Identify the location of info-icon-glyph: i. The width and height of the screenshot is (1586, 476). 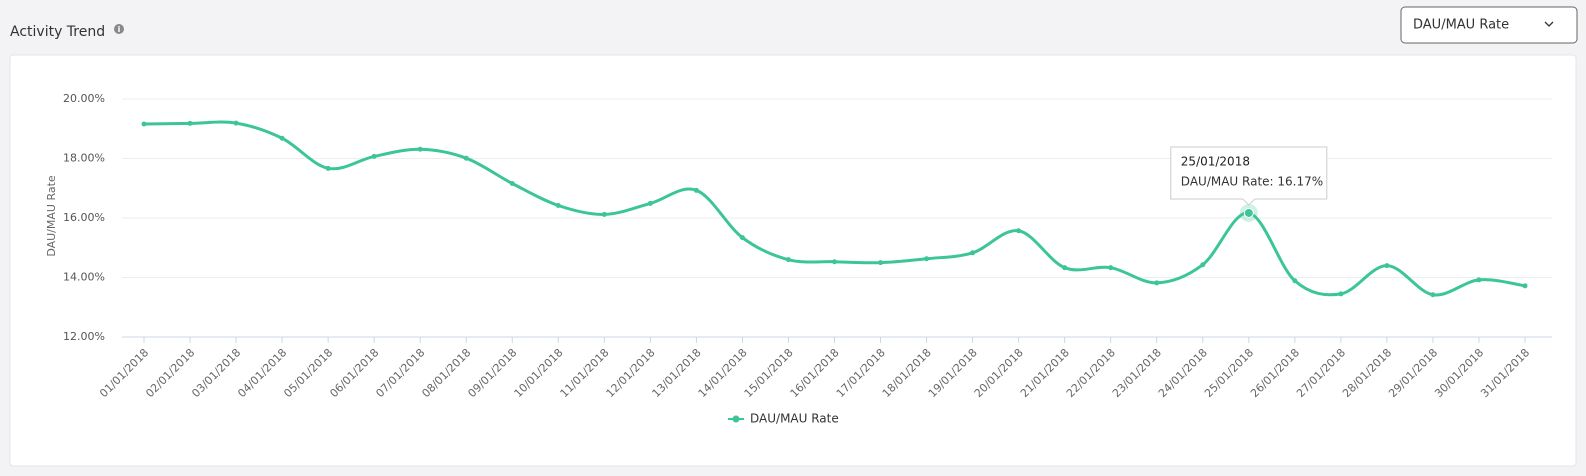
(119, 29).